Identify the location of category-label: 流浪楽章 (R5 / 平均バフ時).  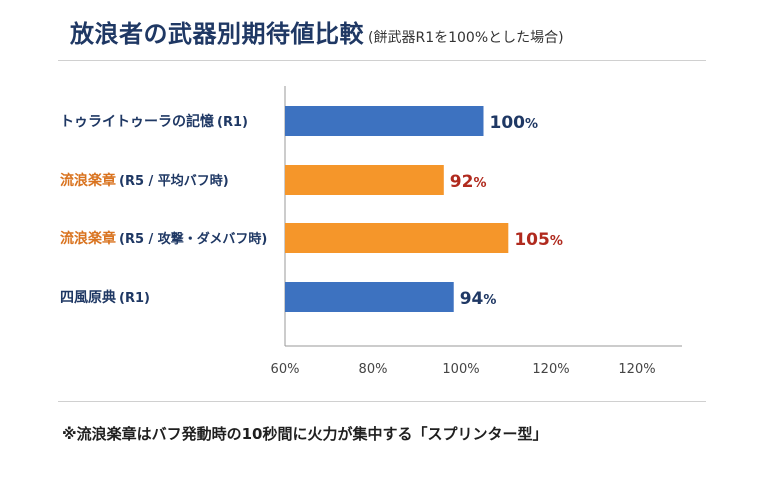
(144, 180).